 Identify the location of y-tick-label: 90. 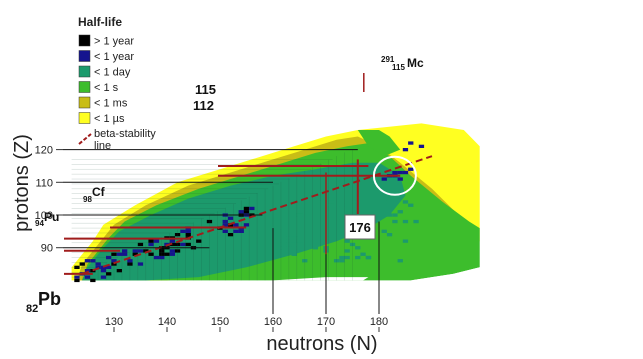
(47, 249).